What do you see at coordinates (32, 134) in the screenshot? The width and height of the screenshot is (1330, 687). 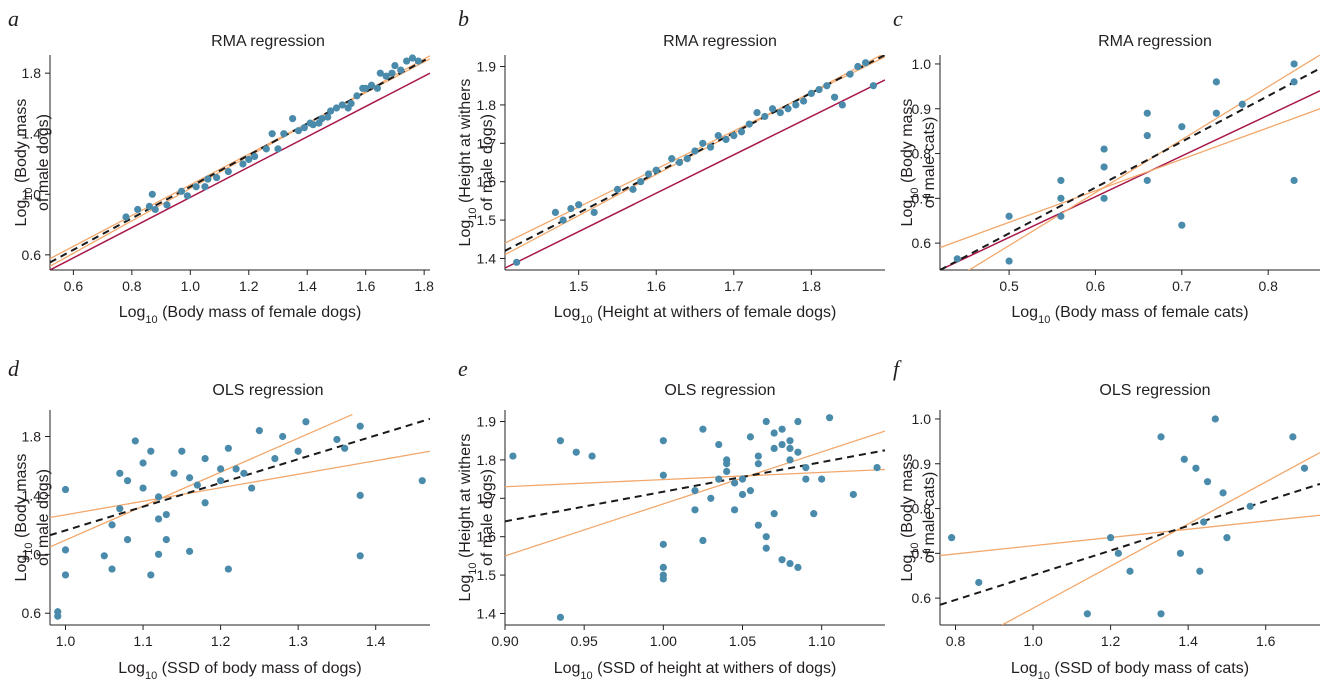 I see `y-tick-label: 1.4` at bounding box center [32, 134].